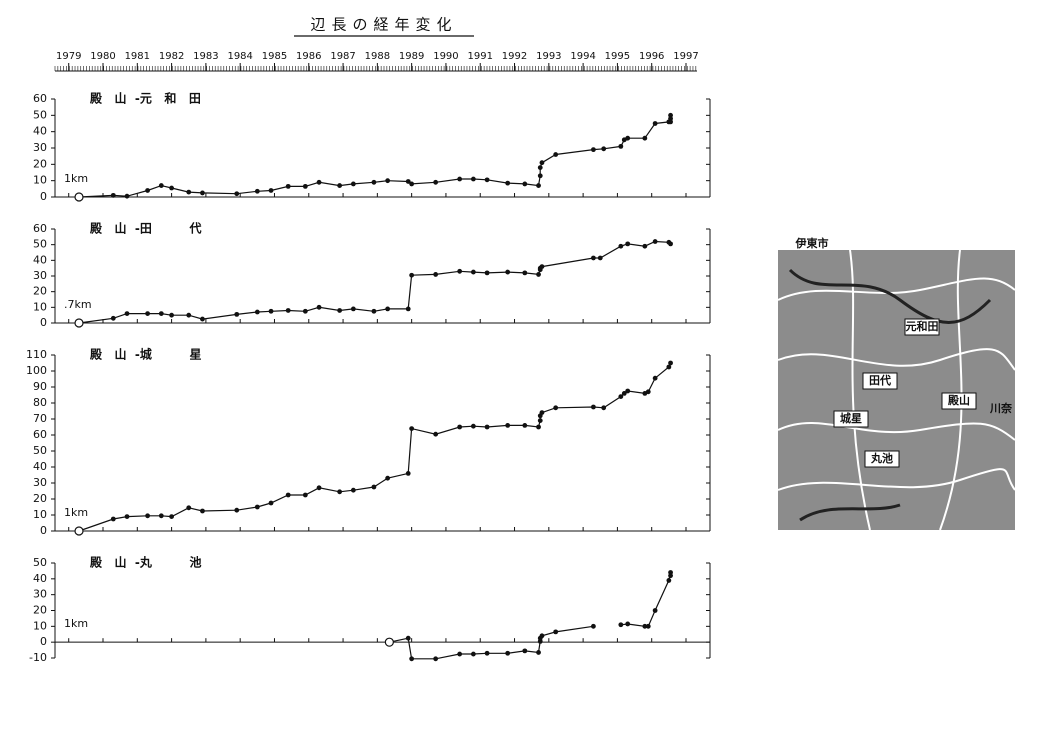 The width and height of the screenshot is (1044, 733). What do you see at coordinates (40, 418) in the screenshot?
I see `y-tick-label: 70` at bounding box center [40, 418].